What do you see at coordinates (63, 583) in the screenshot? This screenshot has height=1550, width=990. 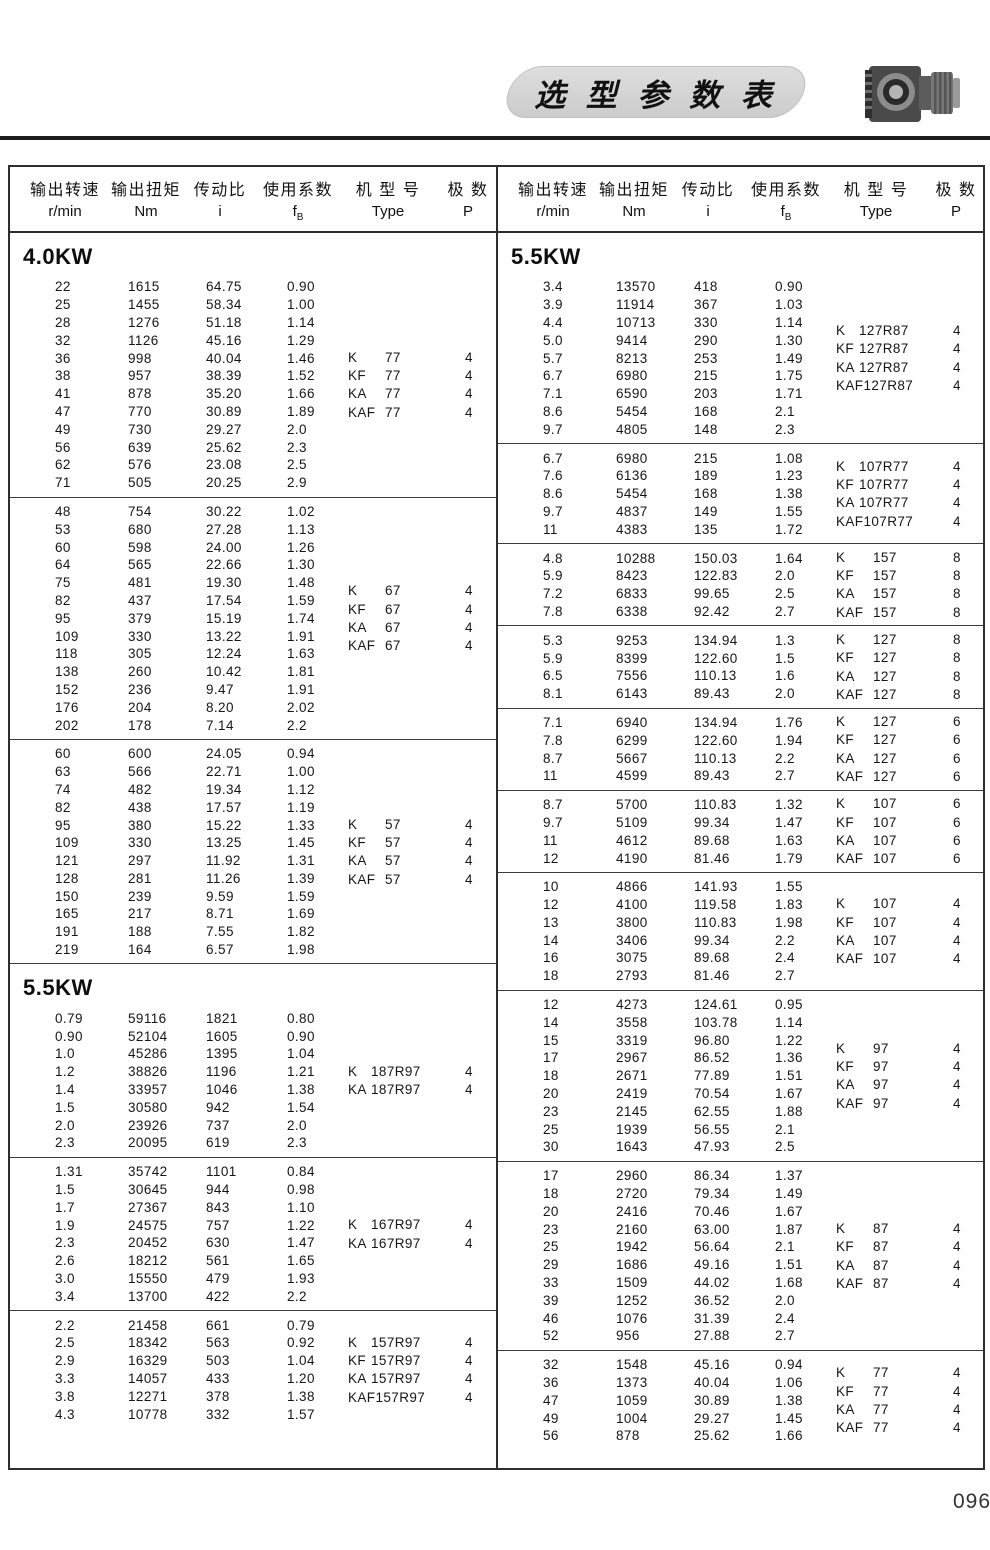 I see `cell-speed: 75` at bounding box center [63, 583].